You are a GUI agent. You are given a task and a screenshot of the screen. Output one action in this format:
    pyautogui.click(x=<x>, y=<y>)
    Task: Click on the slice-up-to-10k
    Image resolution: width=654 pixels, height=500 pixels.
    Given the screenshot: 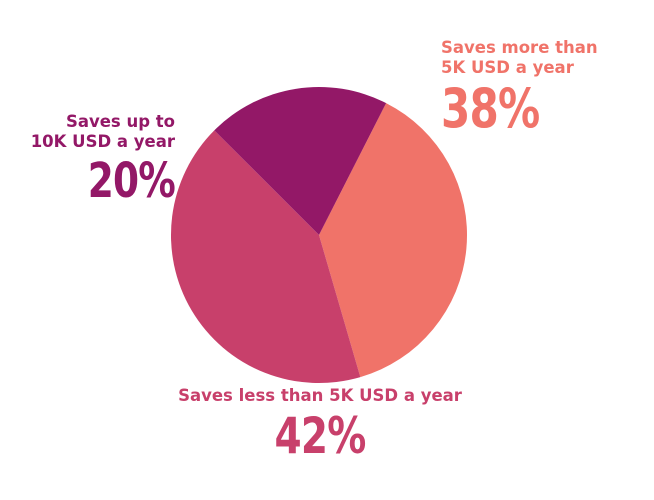 What is the action you would take?
    pyautogui.click(x=300, y=161)
    